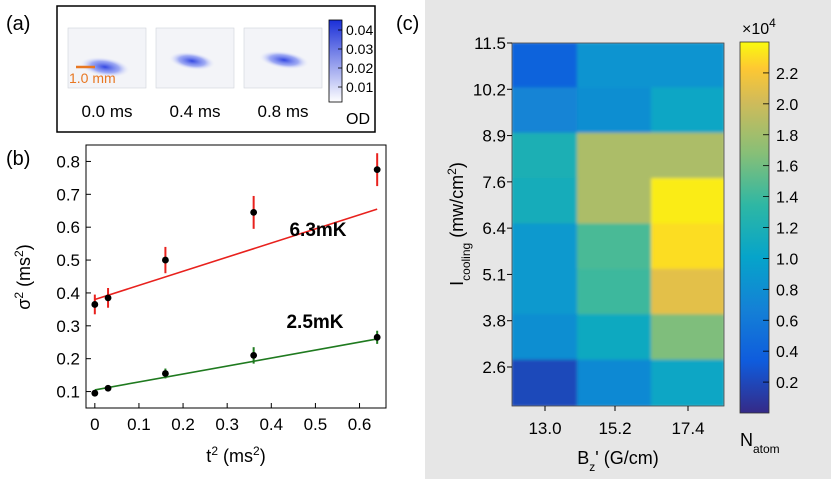 The width and height of the screenshot is (831, 479). I want to click on series-1: 2.5mK, so click(236, 354).